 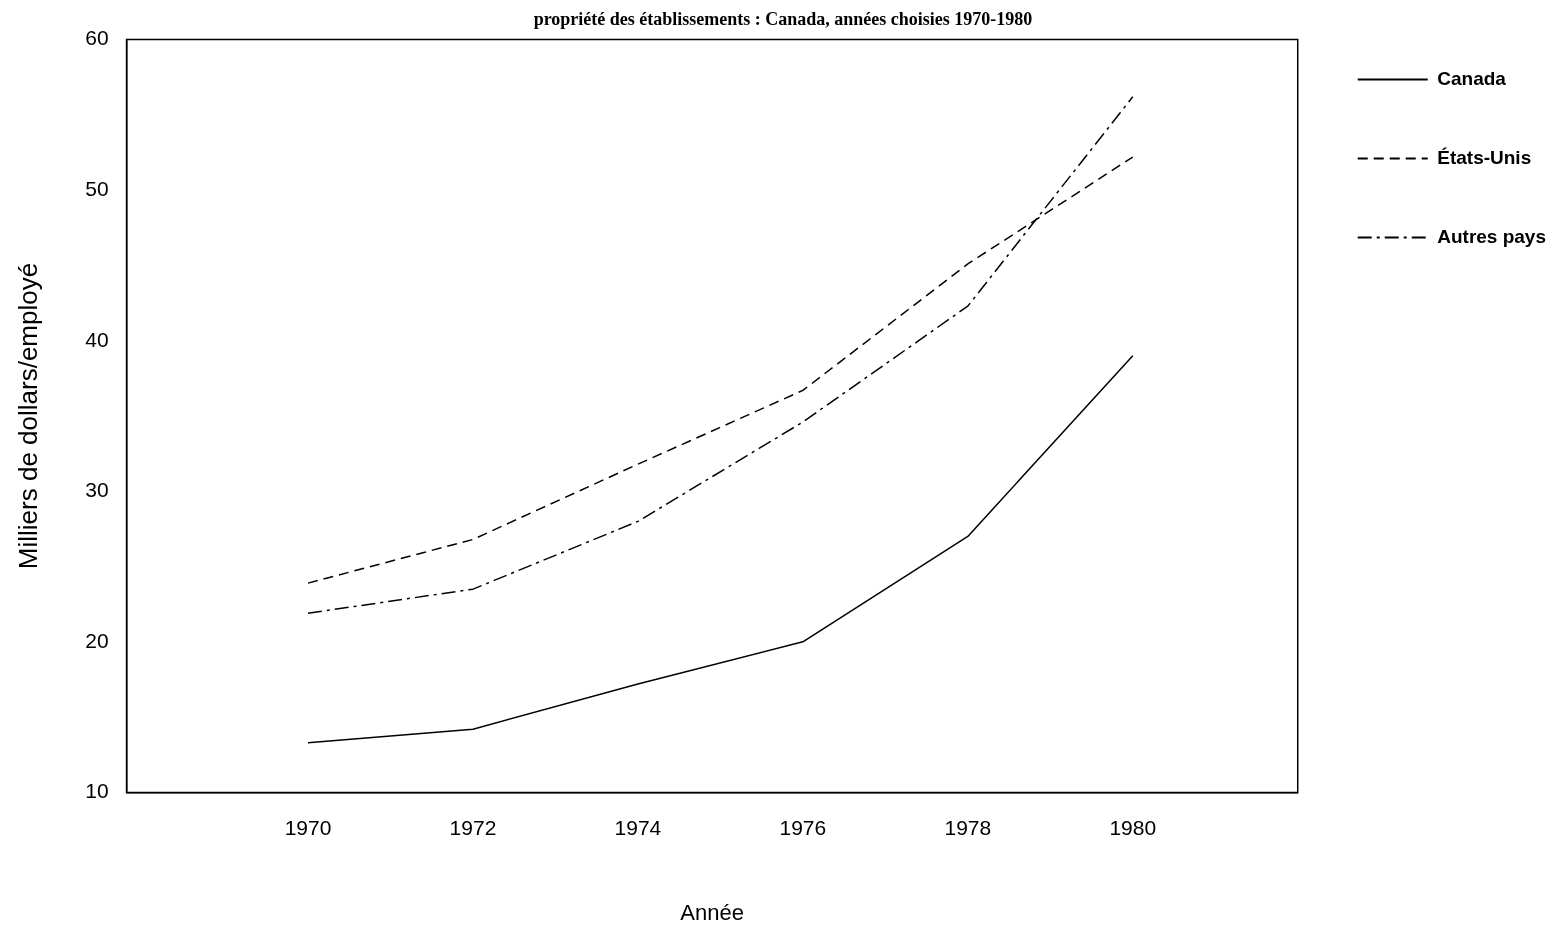 What do you see at coordinates (27, 416) in the screenshot?
I see `y-axis-title: Milliers de dollars/employé` at bounding box center [27, 416].